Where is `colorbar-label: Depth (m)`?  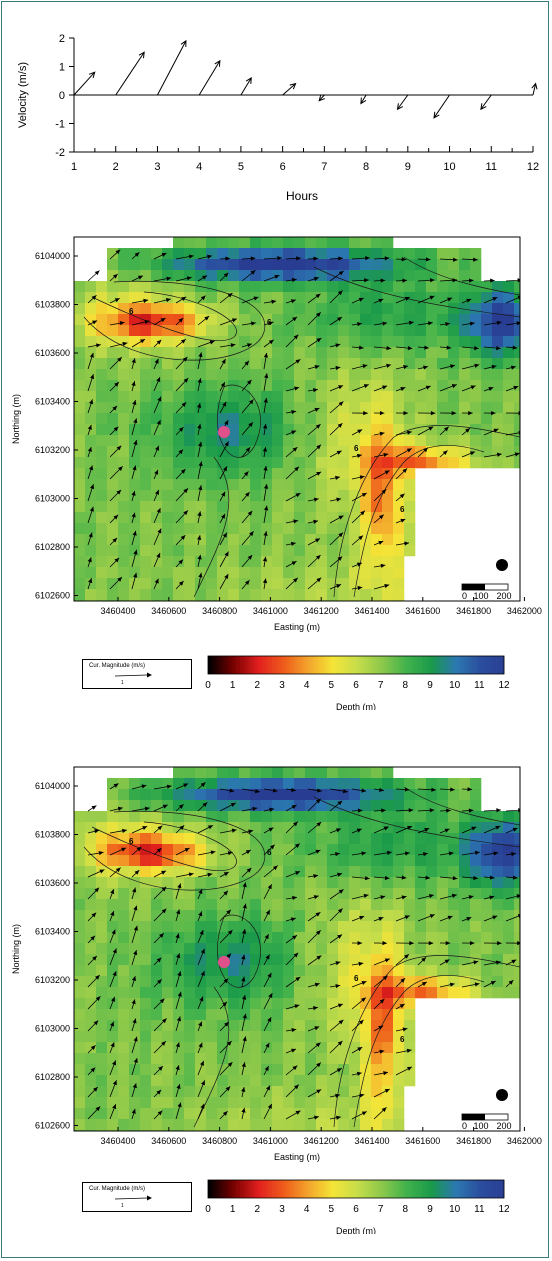 colorbar-label: Depth (m) is located at coordinates (356, 1230).